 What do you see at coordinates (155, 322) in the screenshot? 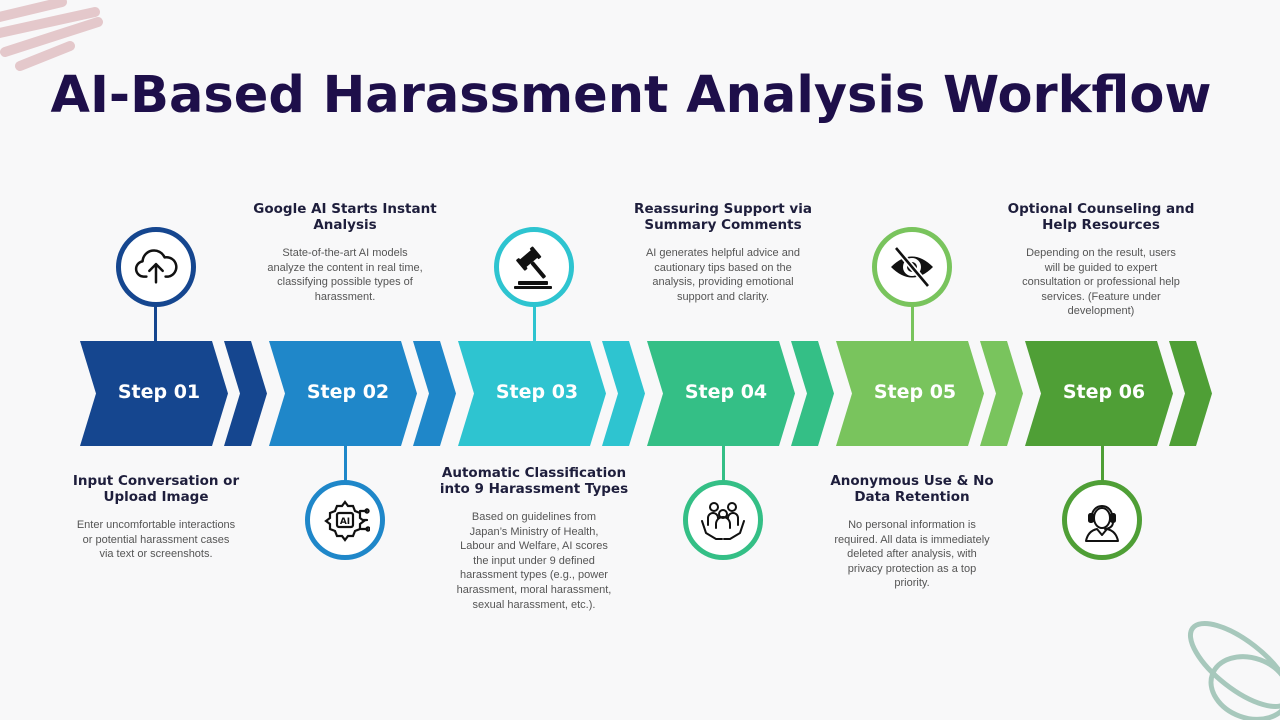
I see `step-01-connector` at bounding box center [155, 322].